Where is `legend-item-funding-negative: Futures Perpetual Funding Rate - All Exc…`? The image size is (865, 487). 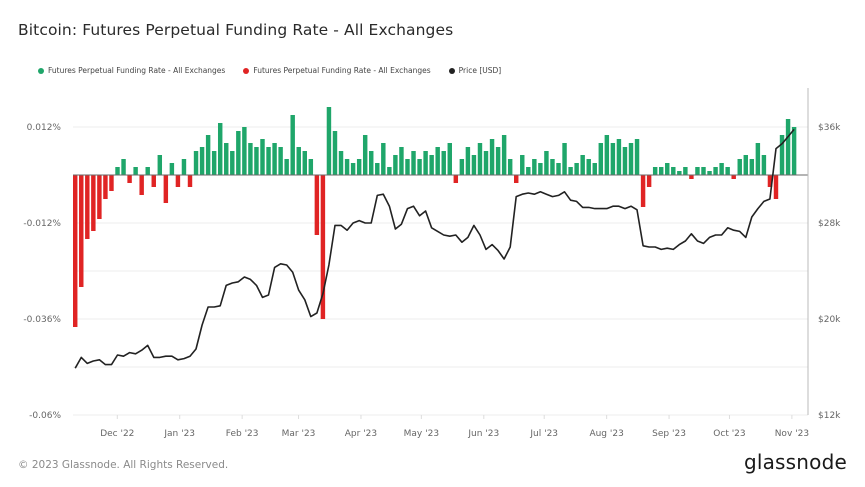
legend-item-funding-negative: Futures Perpetual Funding Rate - All Exc… is located at coordinates (337, 70).